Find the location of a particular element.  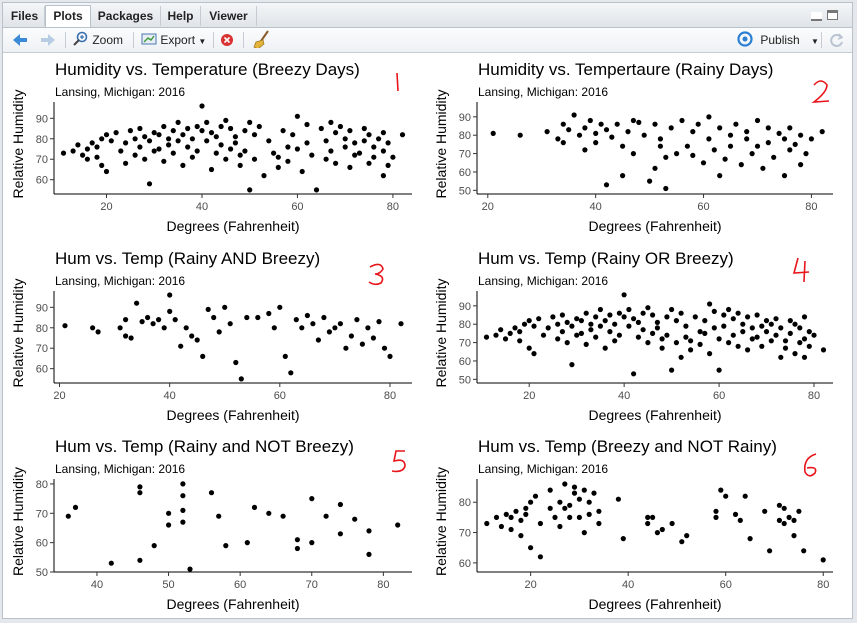

x-tick-label: 20 is located at coordinates (488, 207).